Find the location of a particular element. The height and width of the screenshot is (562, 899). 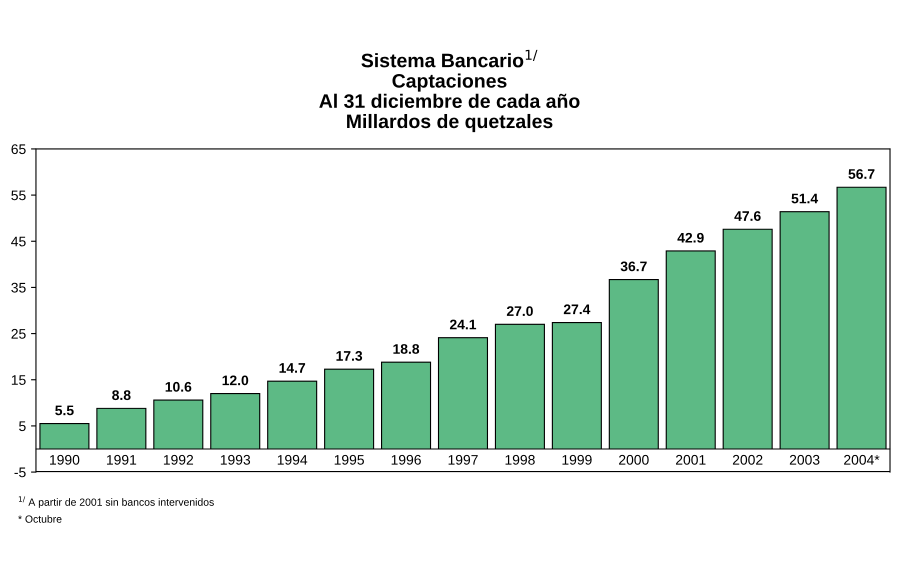

y-tick-label: -5 is located at coordinates (20, 473).